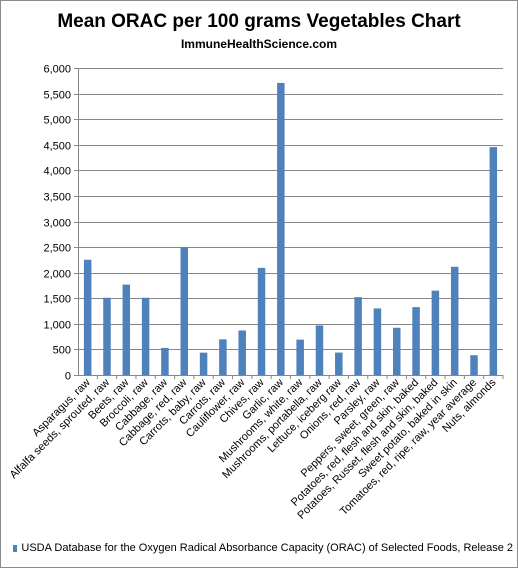 The height and width of the screenshot is (568, 518). I want to click on y-tick-label: 4,000, so click(57, 172).